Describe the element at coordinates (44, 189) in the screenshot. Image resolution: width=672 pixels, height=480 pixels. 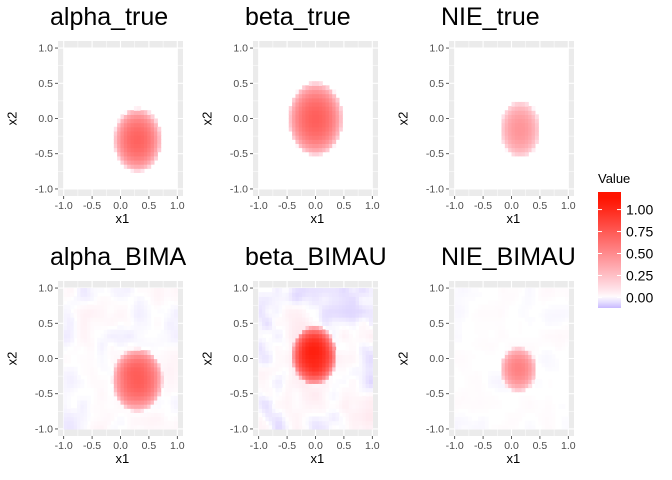
I see `y-tick-label: -1.0` at that location.